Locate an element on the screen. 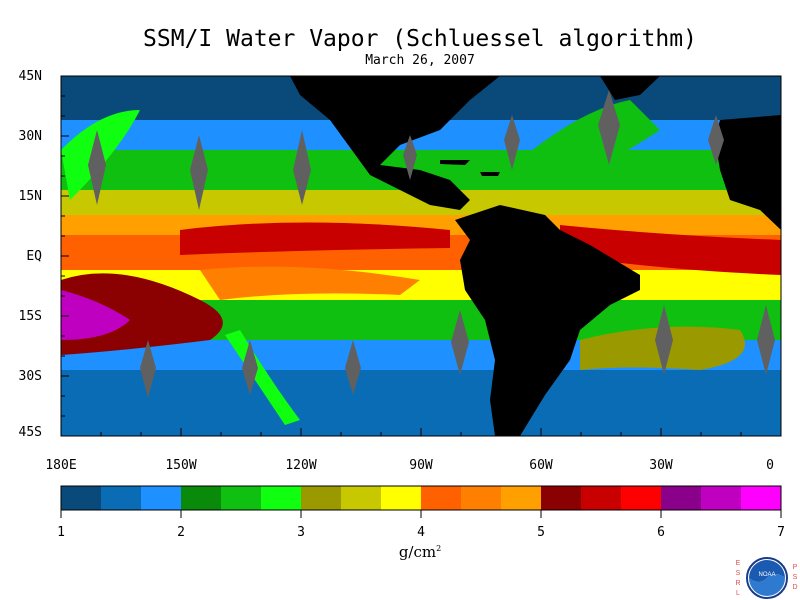 This screenshot has width=800, height=600. lon-label-120w: 120W is located at coordinates (301, 465).